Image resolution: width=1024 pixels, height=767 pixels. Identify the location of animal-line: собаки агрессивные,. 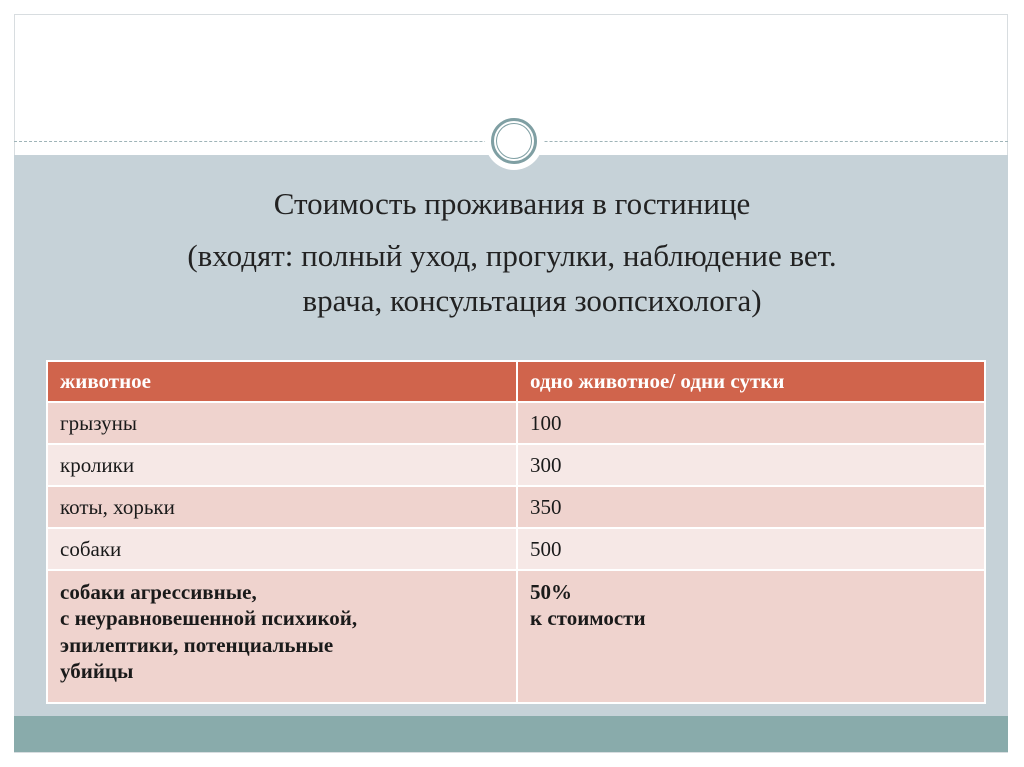
(158, 592).